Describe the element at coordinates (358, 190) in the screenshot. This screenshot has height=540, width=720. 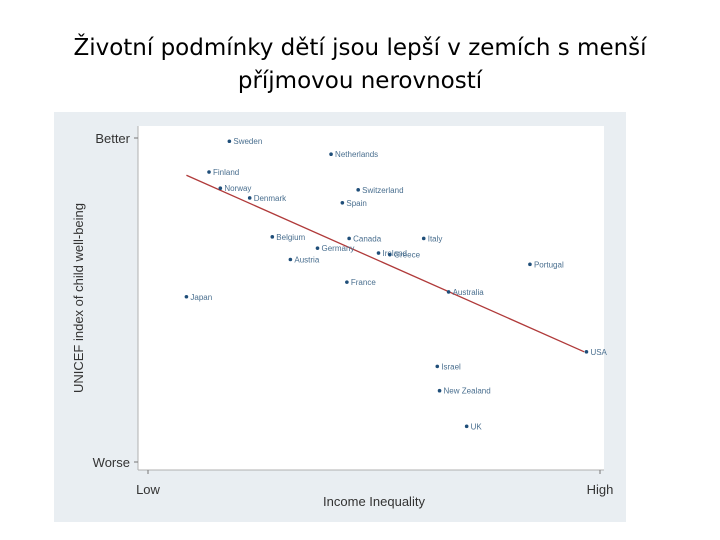
I see `point-switzerland` at that location.